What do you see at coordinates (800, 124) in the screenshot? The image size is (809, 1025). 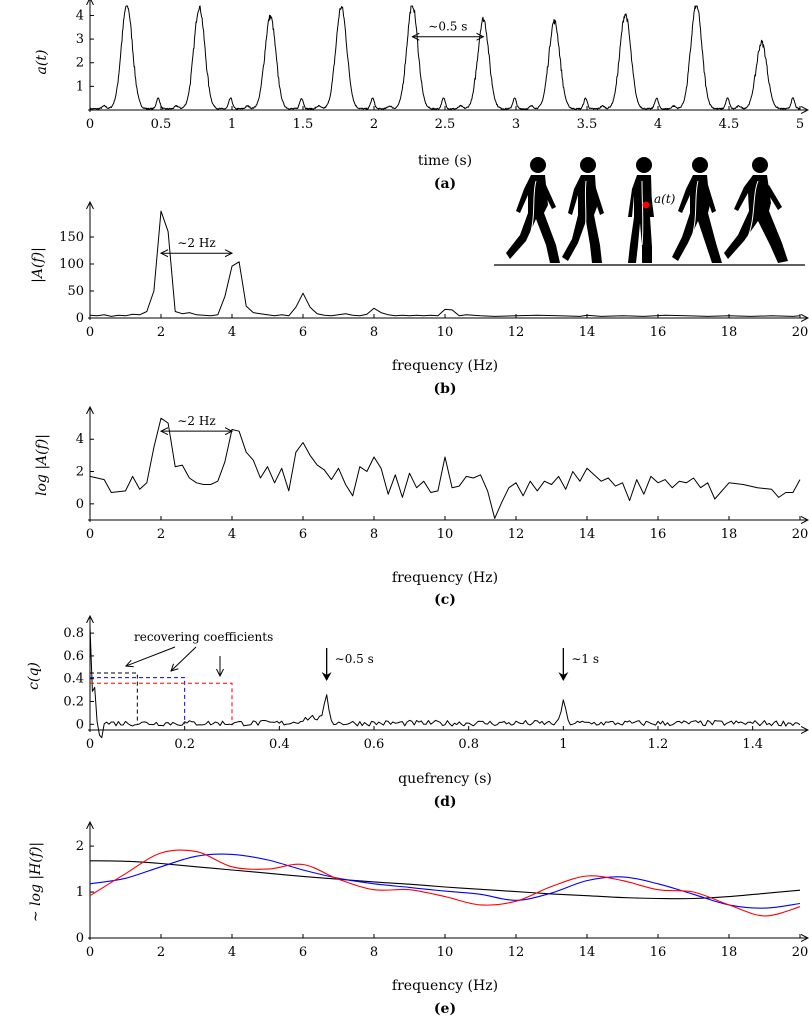 I see `x-tick-label: 5` at bounding box center [800, 124].